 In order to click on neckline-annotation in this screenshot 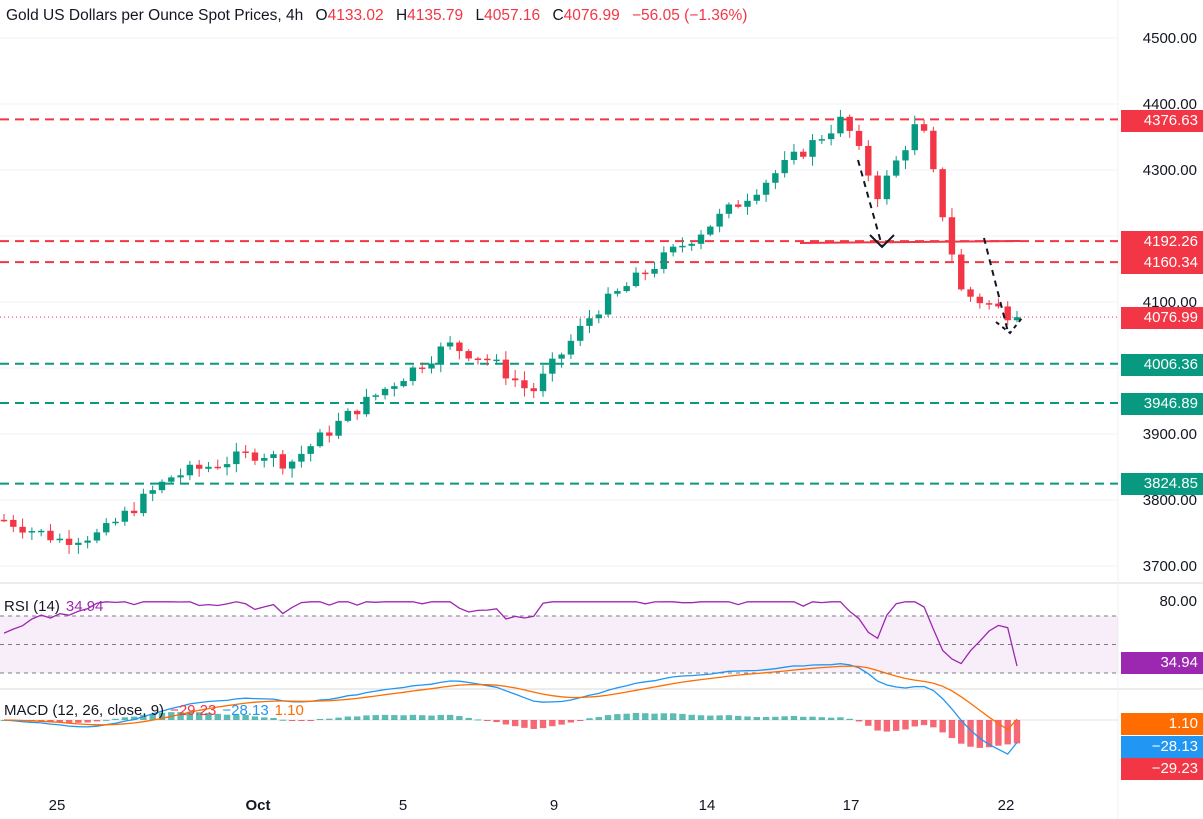, I will do `click(910, 242)`.